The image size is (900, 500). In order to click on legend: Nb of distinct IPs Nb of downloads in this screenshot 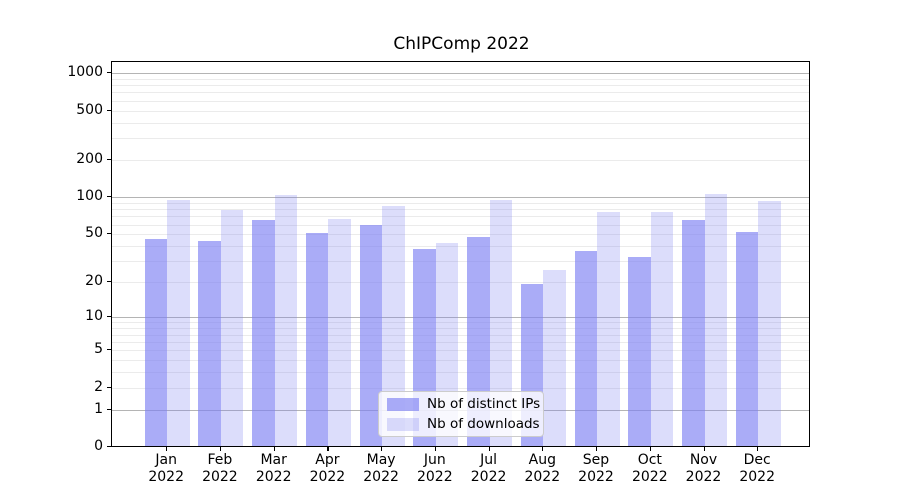, I will do `click(461, 414)`.